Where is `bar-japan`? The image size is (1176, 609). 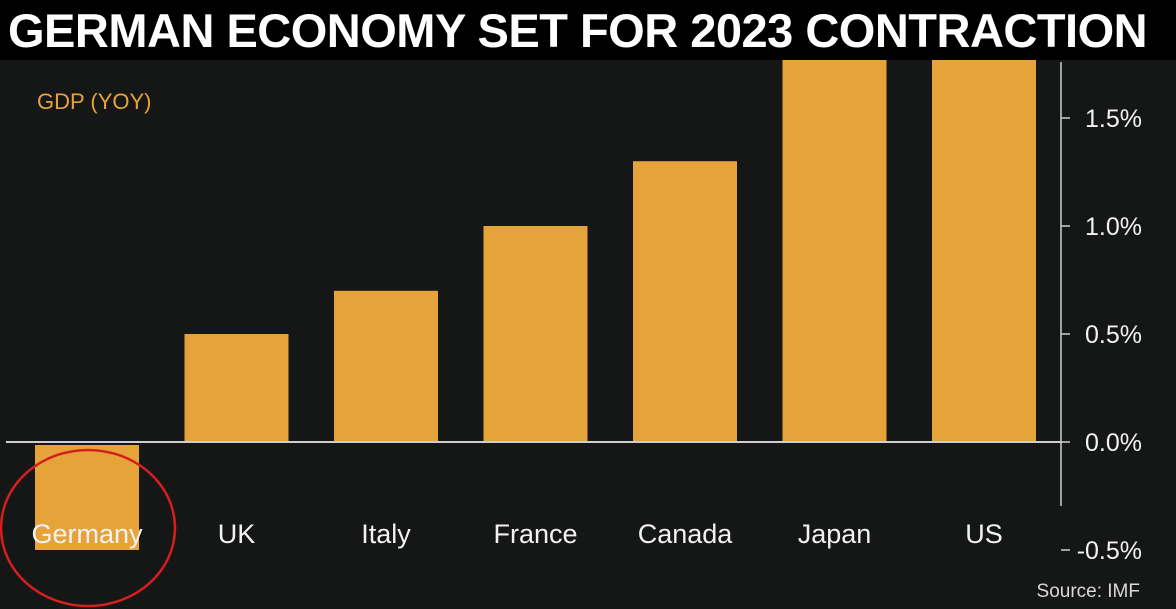
bar-japan is located at coordinates (834, 251).